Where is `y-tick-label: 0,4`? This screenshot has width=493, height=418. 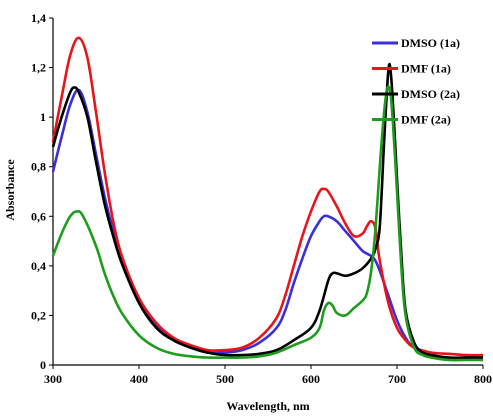 y-tick-label: 0,4 is located at coordinates (38, 266).